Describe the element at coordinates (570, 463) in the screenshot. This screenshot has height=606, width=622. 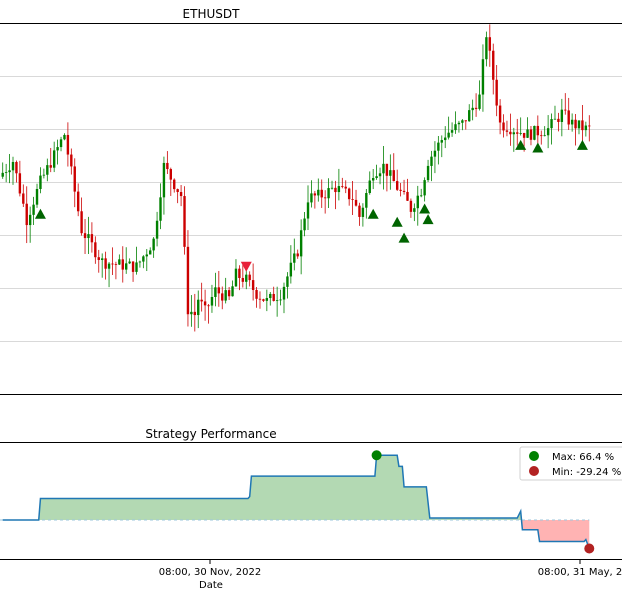
I see `legend-box` at that location.